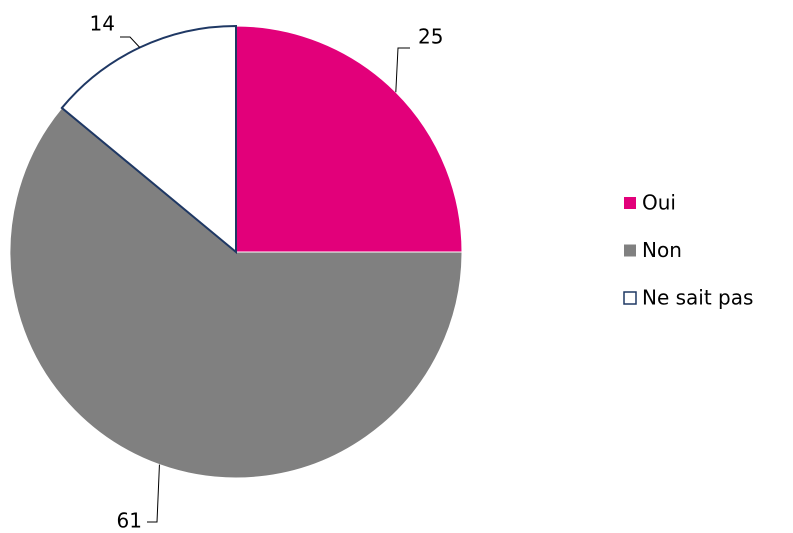 Image resolution: width=793 pixels, height=533 pixels. What do you see at coordinates (102, 24) in the screenshot?
I see `data-label: 14` at bounding box center [102, 24].